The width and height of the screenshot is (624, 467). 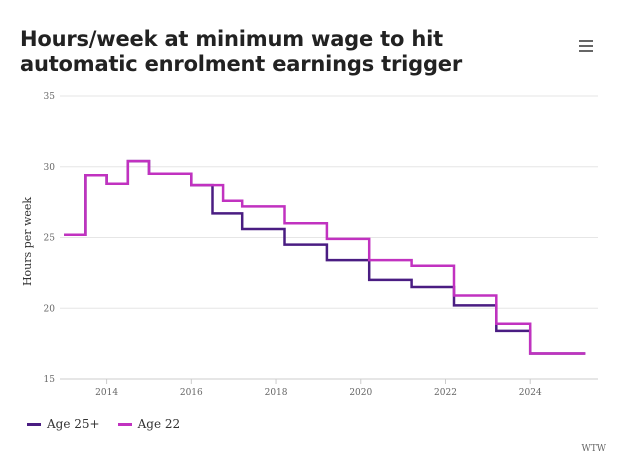 I want to click on chart-menu-button, so click(x=586, y=46).